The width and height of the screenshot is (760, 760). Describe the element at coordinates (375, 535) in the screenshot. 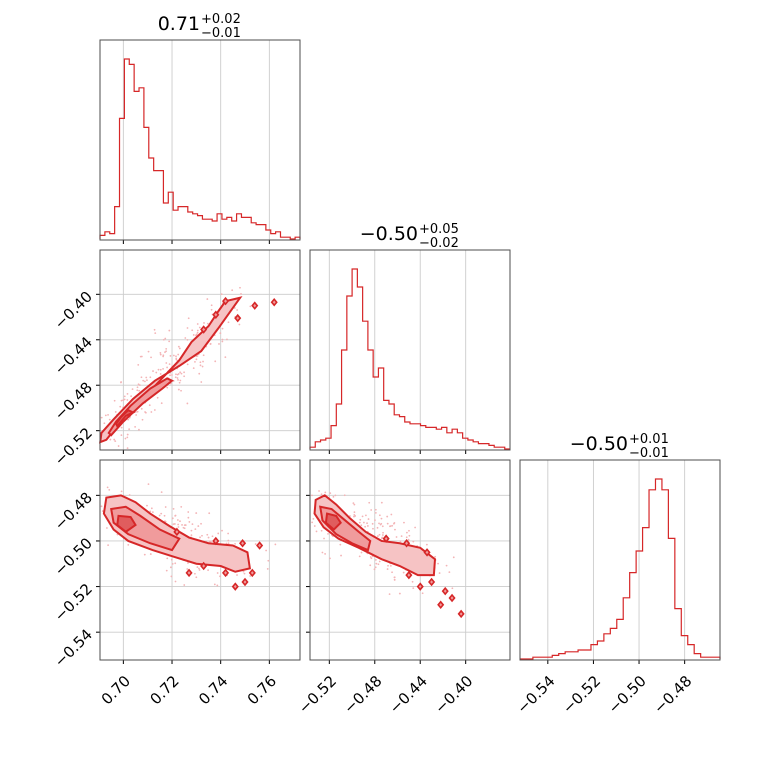

I see `contour-line-outer` at that location.